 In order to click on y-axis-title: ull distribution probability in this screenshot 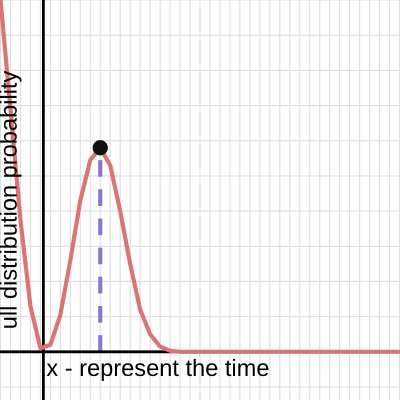, I will do `click(11, 199)`.